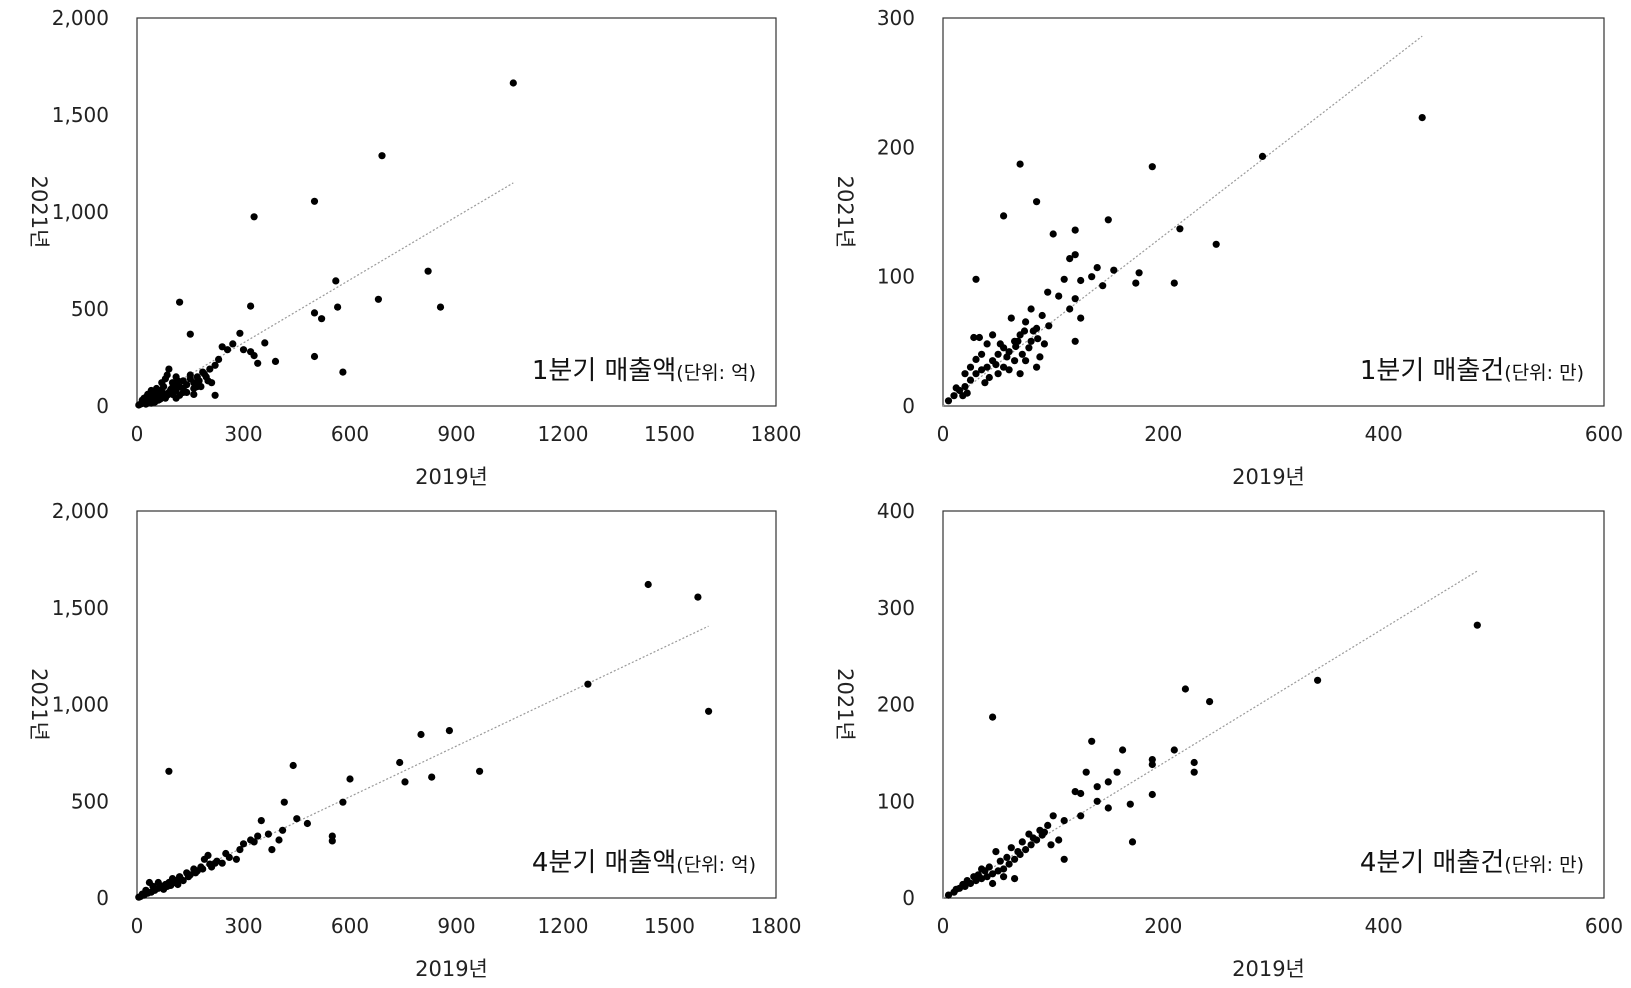  What do you see at coordinates (1432, 371) in the screenshot?
I see `annotation-title: 1분기 매출건` at bounding box center [1432, 371].